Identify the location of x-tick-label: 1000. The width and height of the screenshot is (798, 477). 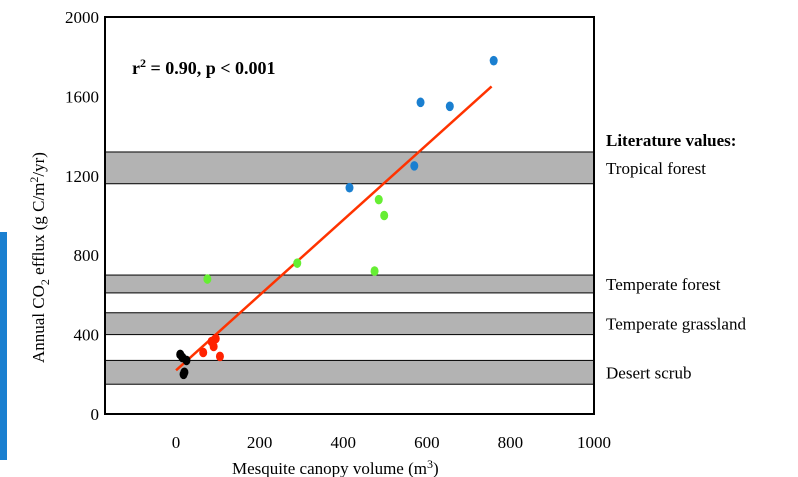
(594, 442).